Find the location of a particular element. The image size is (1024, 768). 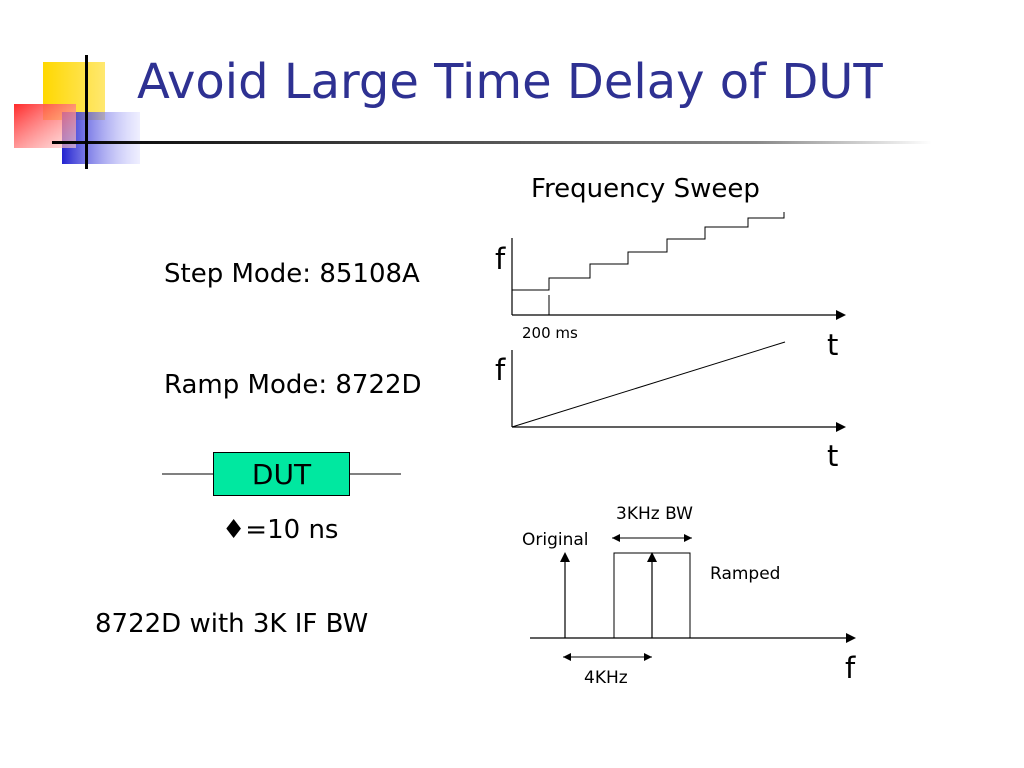

bw-arrow-left is located at coordinates (616, 538).